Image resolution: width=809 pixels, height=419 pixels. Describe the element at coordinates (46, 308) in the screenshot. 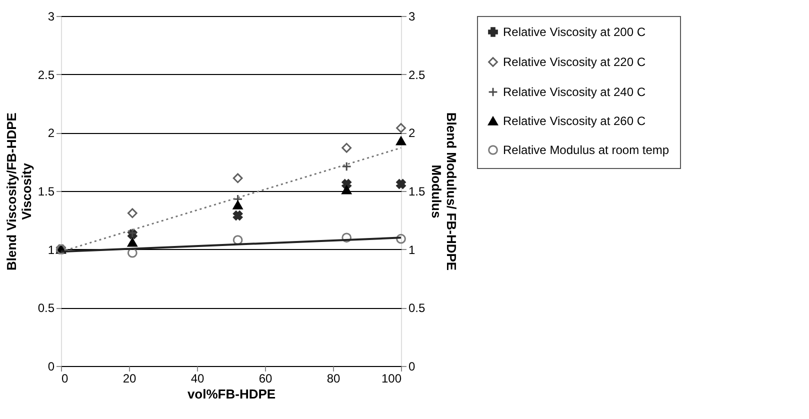

I see `y-tick-label: 0.5` at that location.